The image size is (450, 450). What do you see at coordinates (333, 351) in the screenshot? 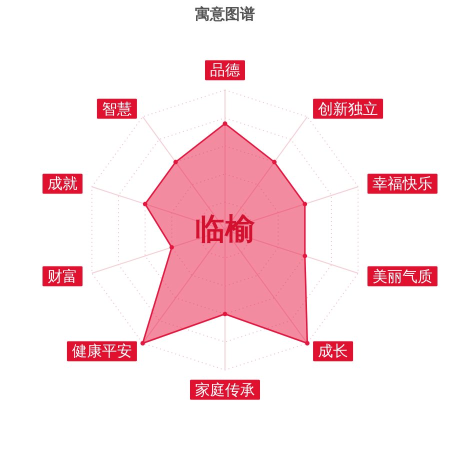
I see `spoke-label: 成长` at bounding box center [333, 351].